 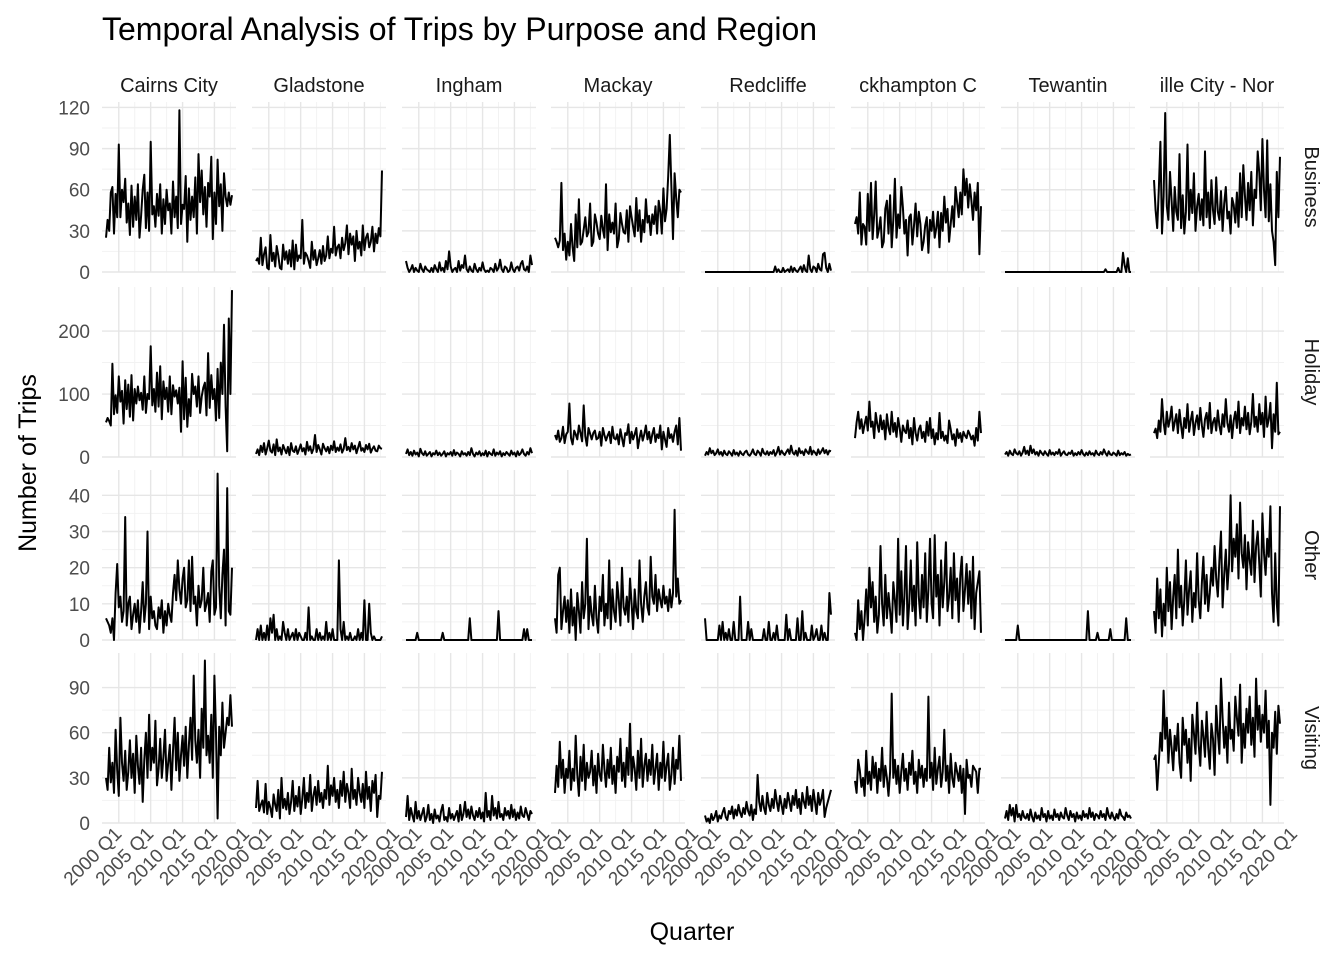 I want to click on strip-label-8: ille City - Nor, so click(x=1217, y=86).